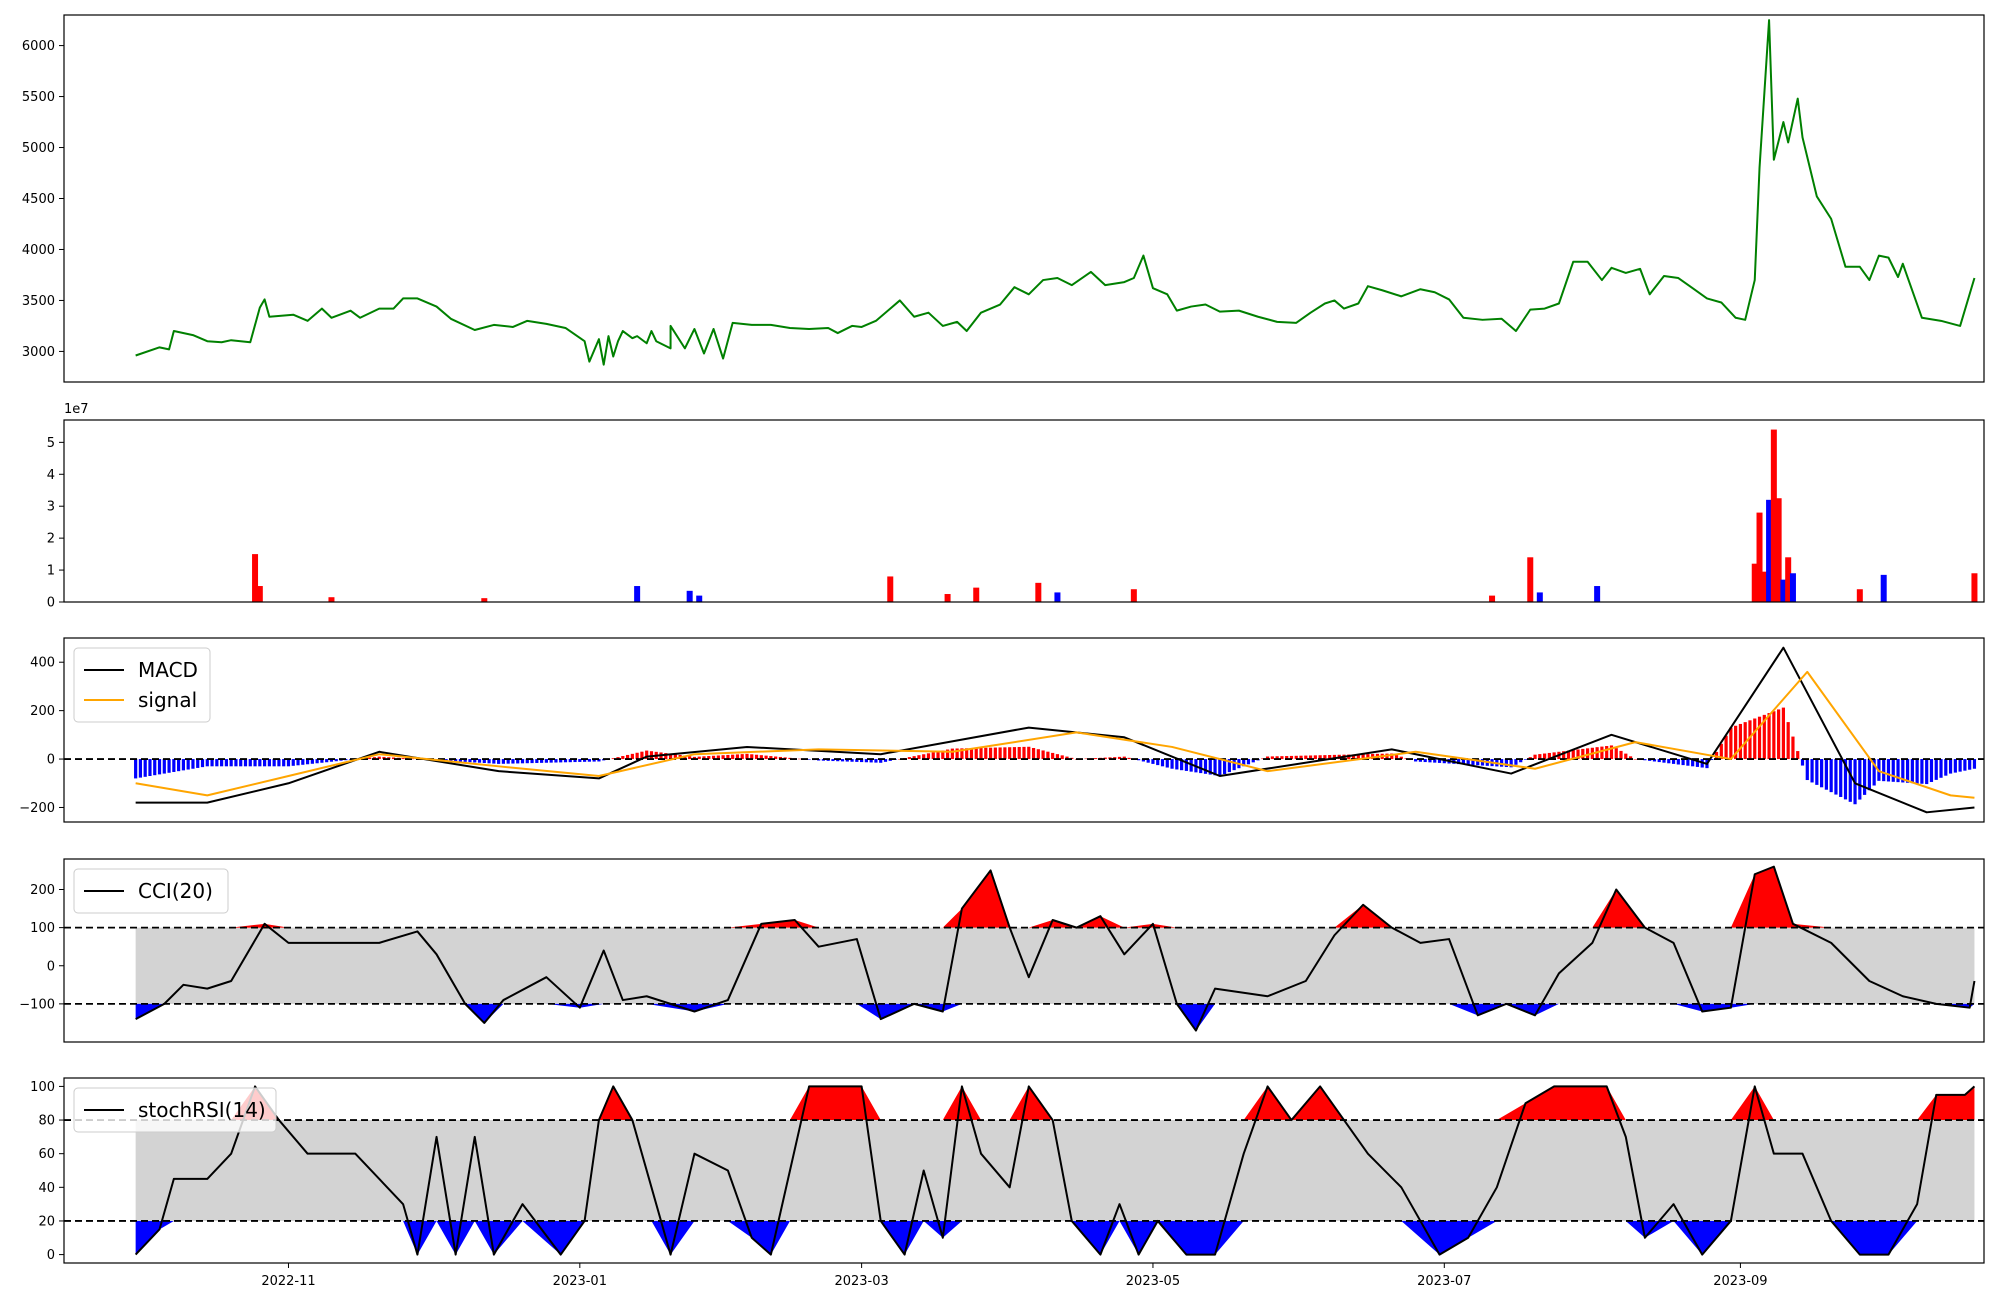 This screenshot has height=1304, width=2000. What do you see at coordinates (51, 571) in the screenshot?
I see `volume-ytick-label-1: 1` at bounding box center [51, 571].